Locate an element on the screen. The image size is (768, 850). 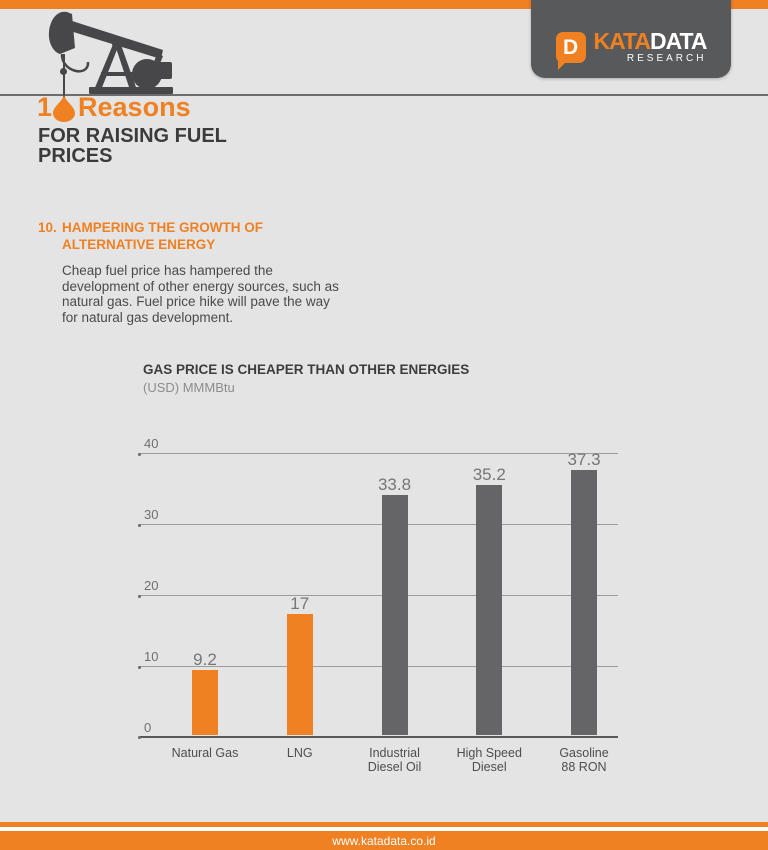
bar-value-label: 33.8 is located at coordinates (394, 485).